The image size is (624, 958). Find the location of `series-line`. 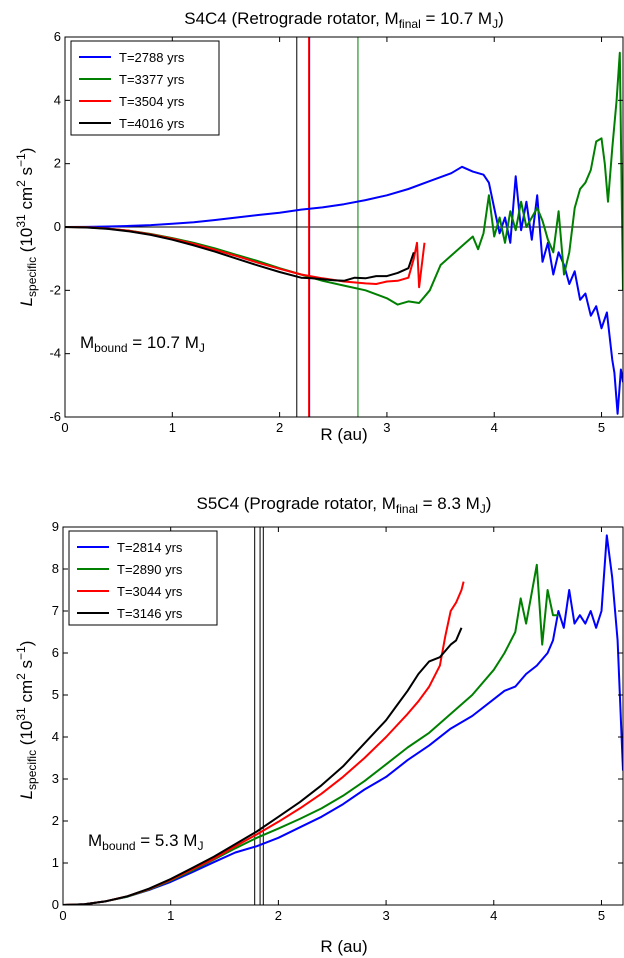

series-line is located at coordinates (240, 254).